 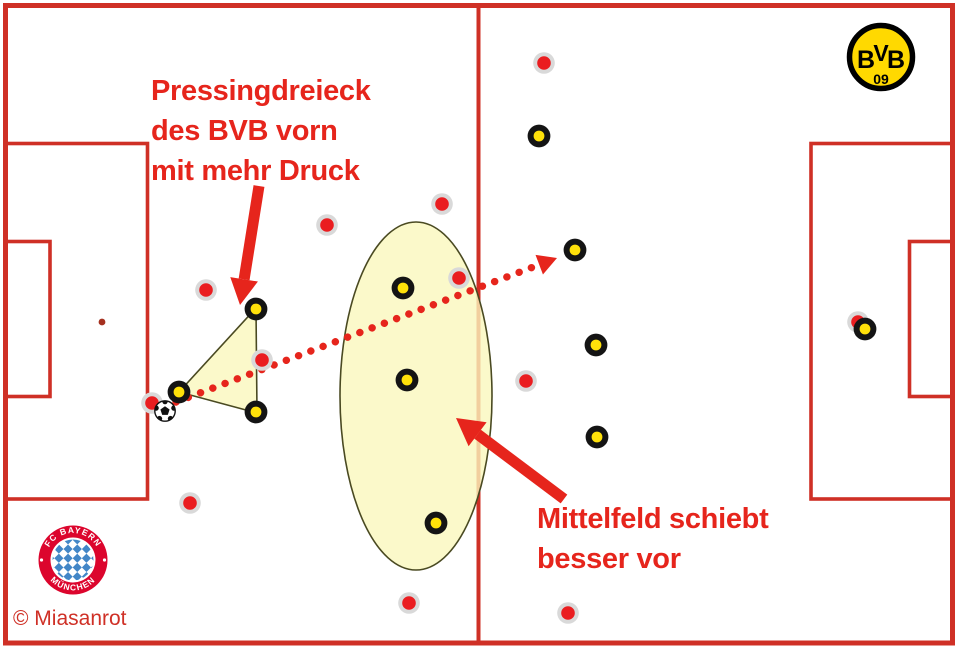 What do you see at coordinates (609, 559) in the screenshot?
I see `midfield-label-line: besser vor` at bounding box center [609, 559].